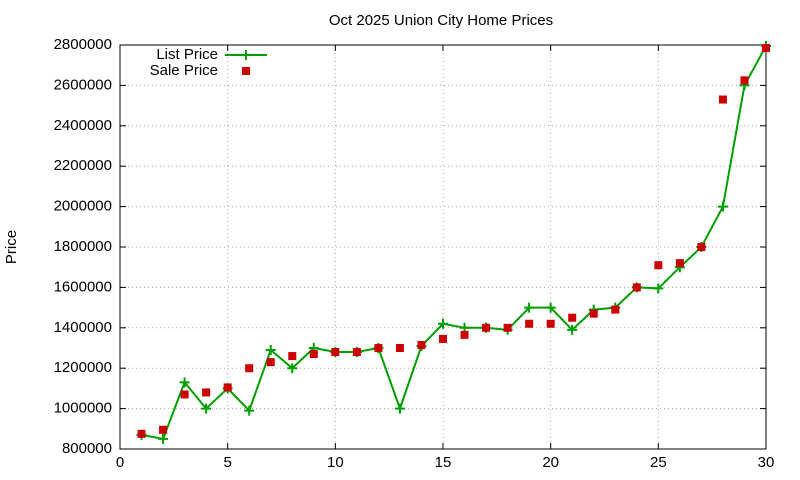  What do you see at coordinates (83, 408) in the screenshot?
I see `y-tick-label: 1000000` at bounding box center [83, 408].